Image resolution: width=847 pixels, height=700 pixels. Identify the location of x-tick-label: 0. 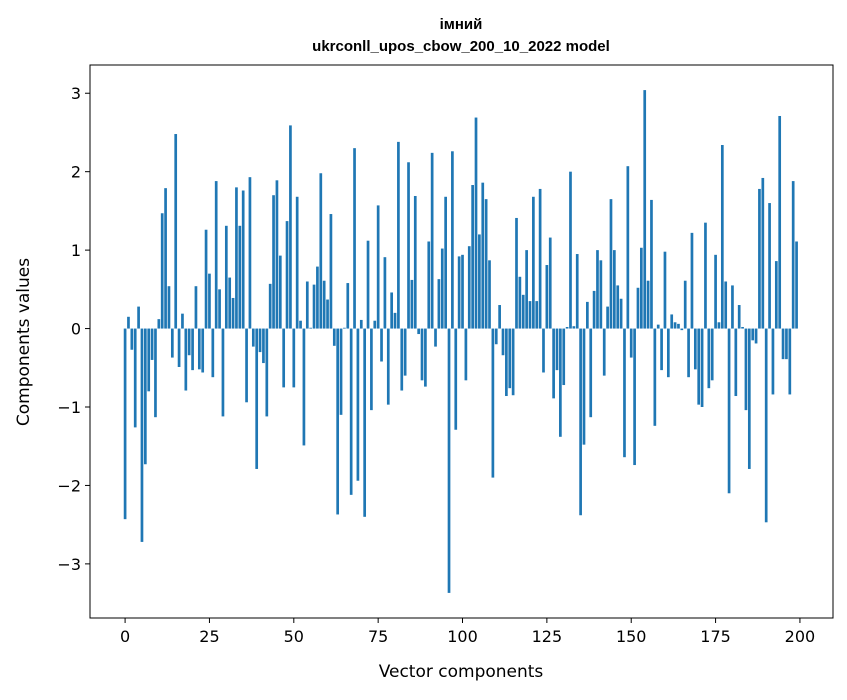
(125, 636).